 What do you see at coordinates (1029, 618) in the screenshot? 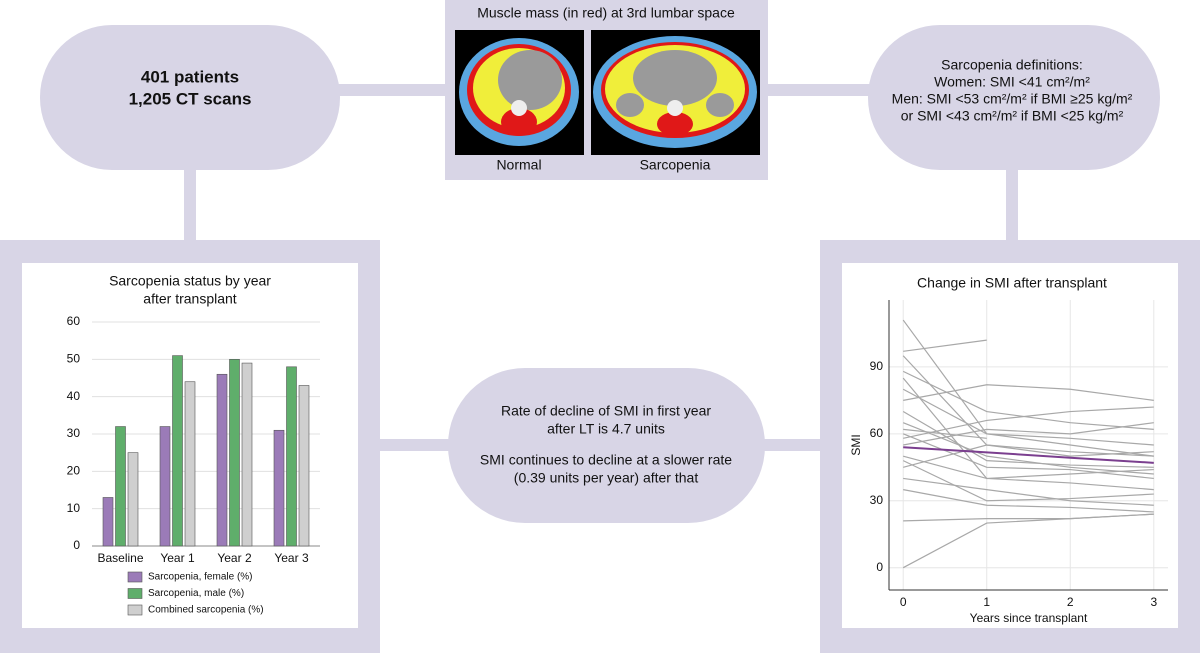
I see `x-axis-label: Years since transplant` at bounding box center [1029, 618].